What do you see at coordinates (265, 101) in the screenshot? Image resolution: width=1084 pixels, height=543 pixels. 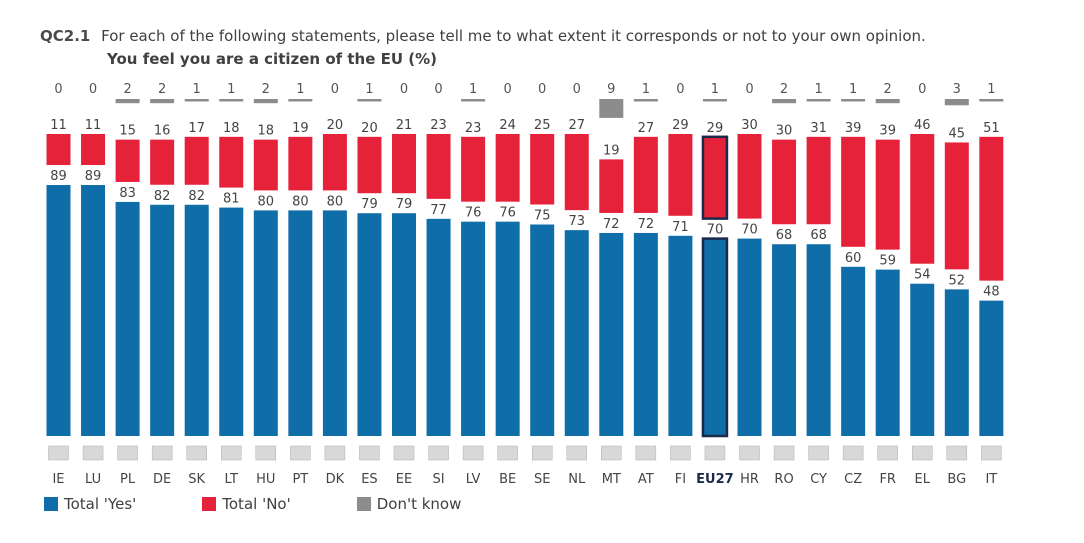 I see `bar-dk-hu` at bounding box center [265, 101].